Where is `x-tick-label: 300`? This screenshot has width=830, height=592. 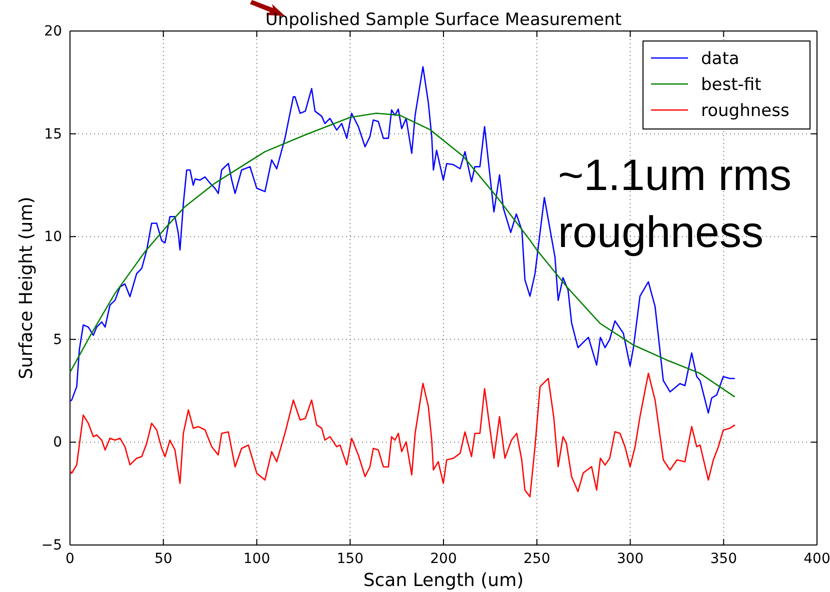
x-tick-label: 300 is located at coordinates (630, 558).